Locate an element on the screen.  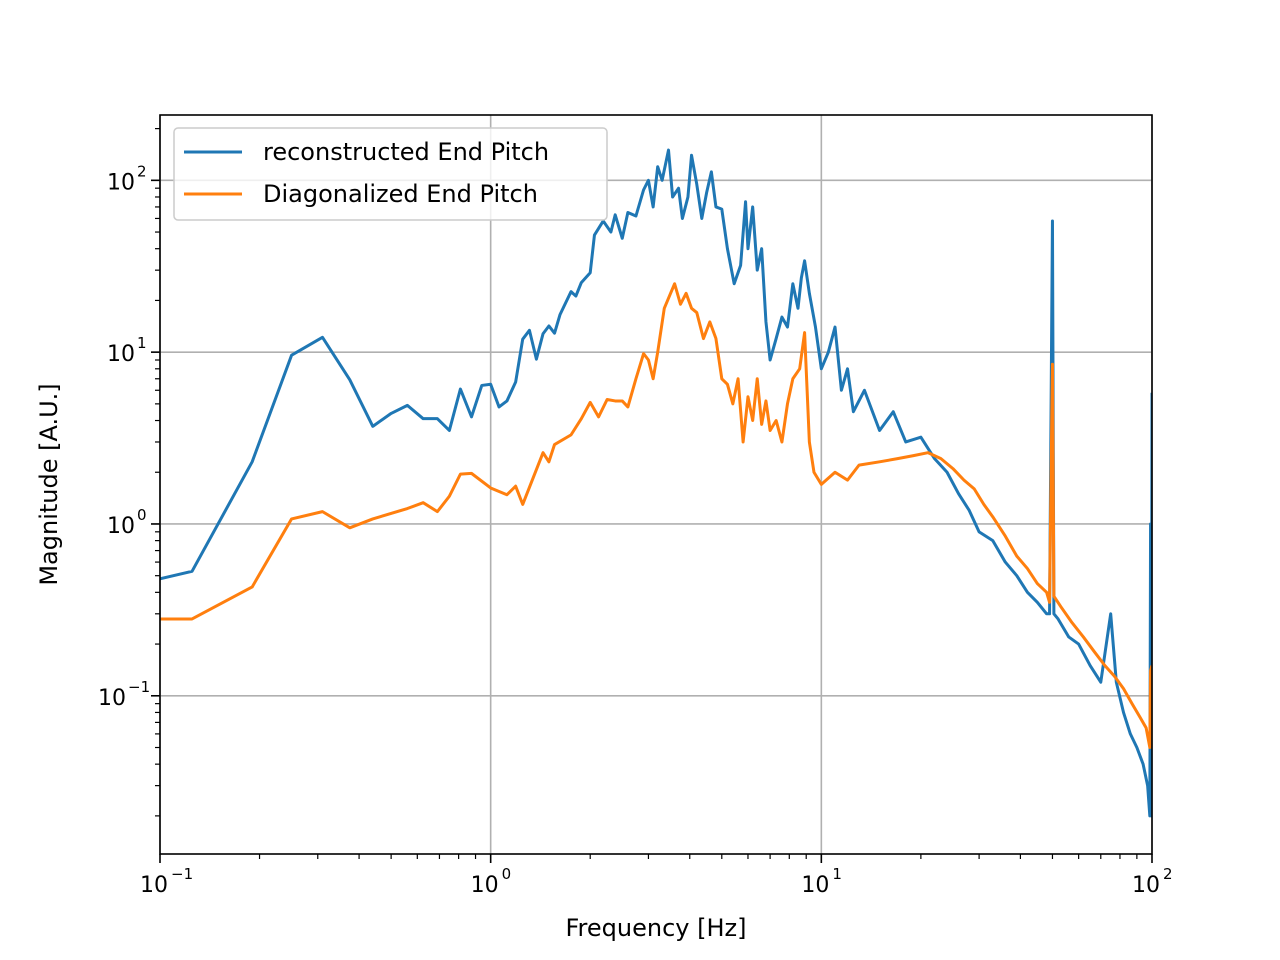
y-tick-exponent: −1 is located at coordinates (139, 687).